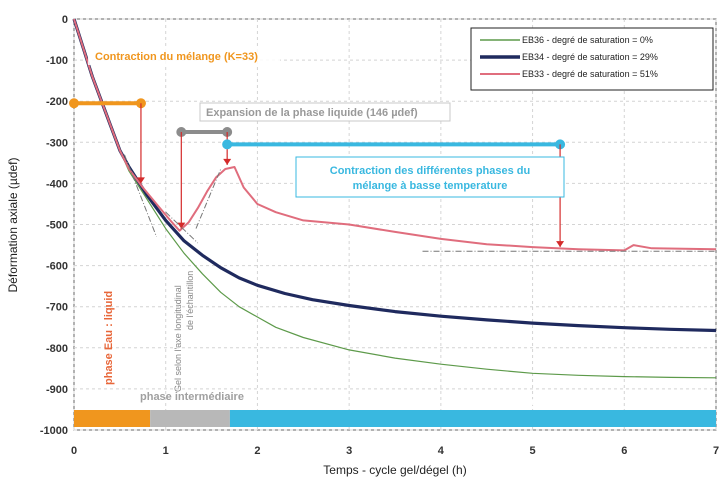  I want to click on x-tick-label: 6, so click(624, 451).